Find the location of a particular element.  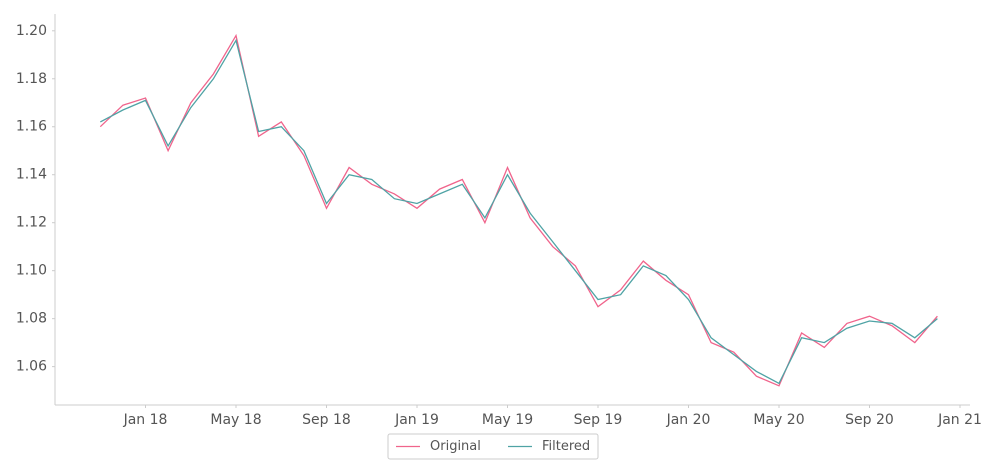

legend: Original Filtered is located at coordinates (493, 446).